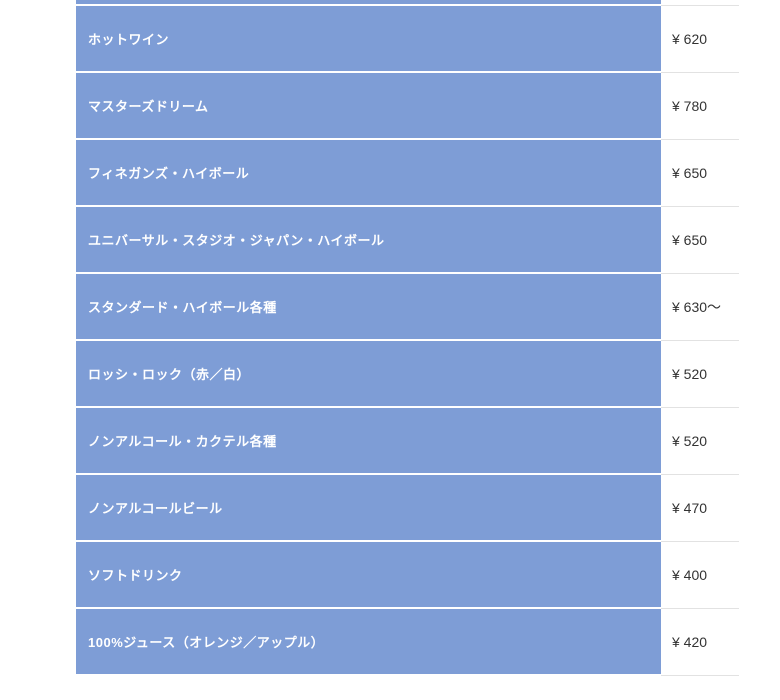 This screenshot has height=700, width=780. Describe the element at coordinates (182, 307) in the screenshot. I see `menu-item-label: スタンダード・ハイボール各種` at that location.